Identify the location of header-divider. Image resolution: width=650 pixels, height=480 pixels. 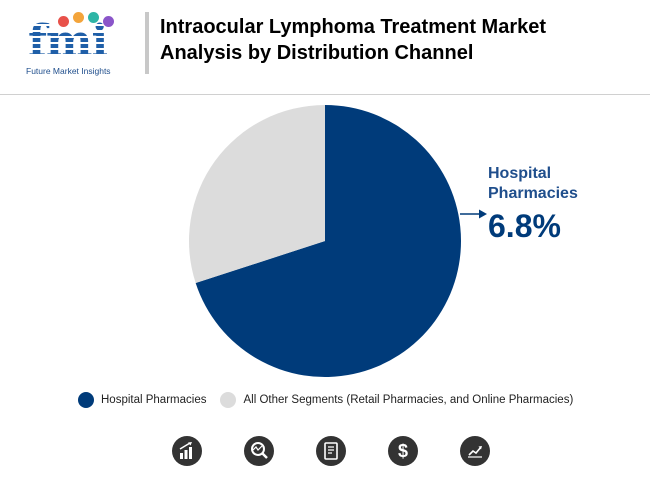
(147, 43).